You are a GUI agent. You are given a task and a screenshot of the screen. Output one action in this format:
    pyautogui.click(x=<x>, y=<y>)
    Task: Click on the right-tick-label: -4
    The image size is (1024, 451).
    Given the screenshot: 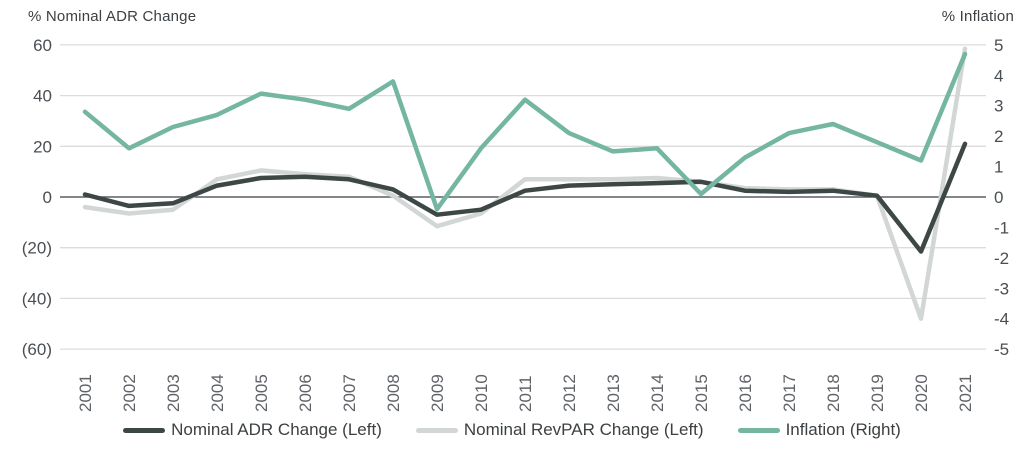 What is the action you would take?
    pyautogui.click(x=1001, y=319)
    